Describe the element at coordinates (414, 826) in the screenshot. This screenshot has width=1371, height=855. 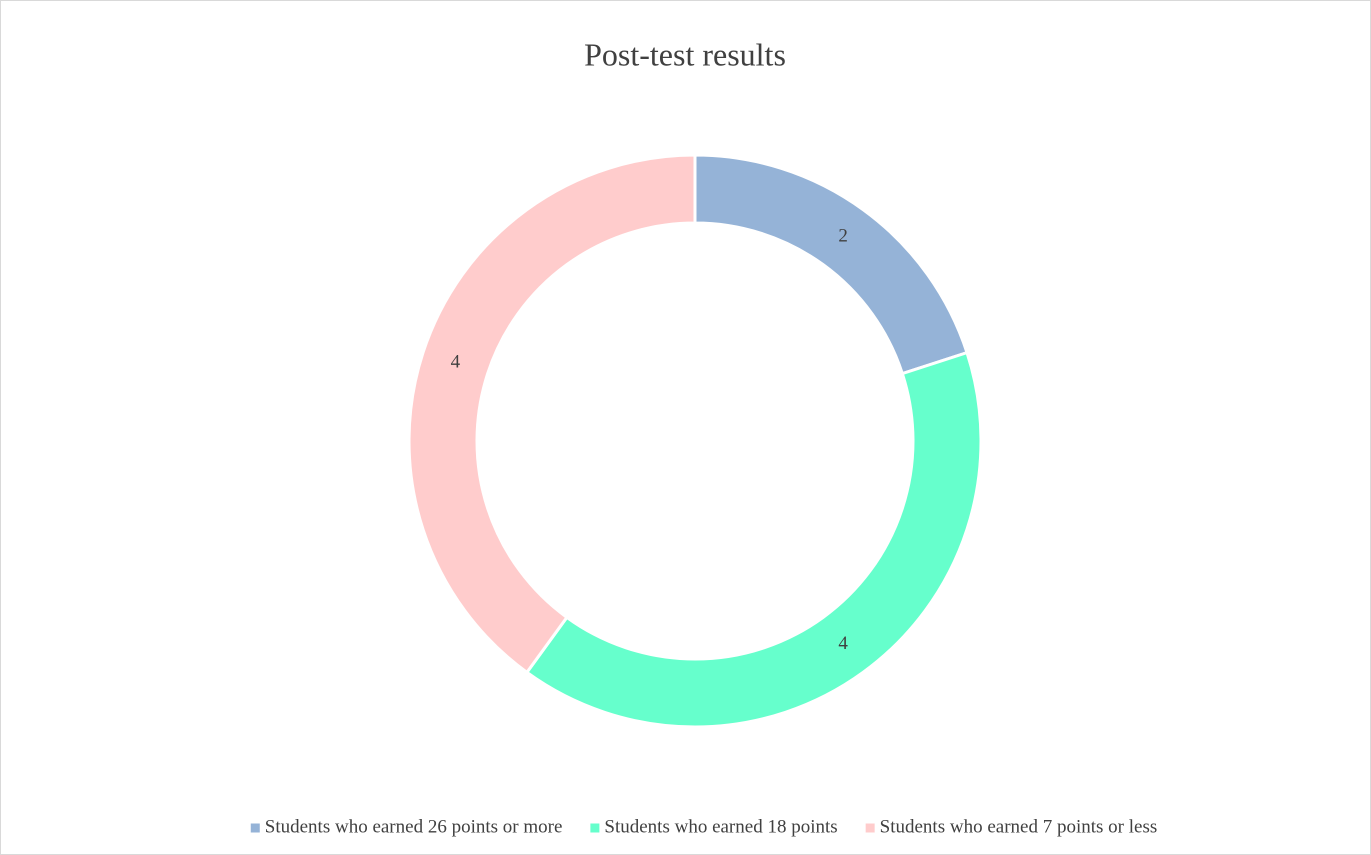
I see `legend-label: Students who earned 26 points or more` at that location.